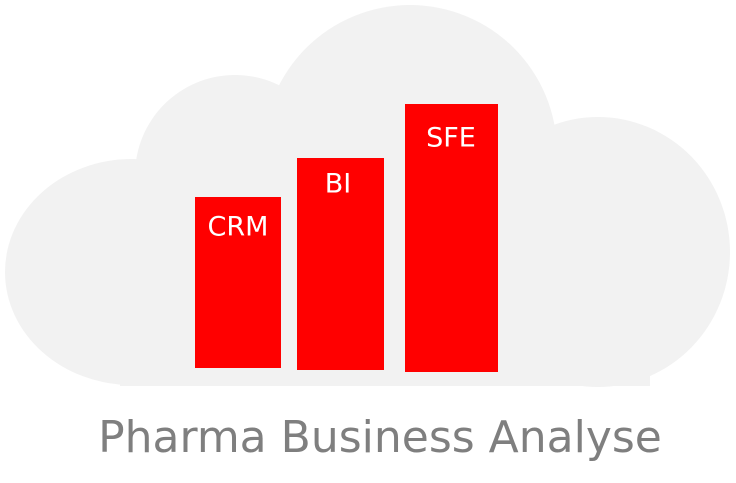 This screenshot has height=483, width=736. Describe the element at coordinates (238, 227) in the screenshot. I see `bar-label: CRM` at that location.